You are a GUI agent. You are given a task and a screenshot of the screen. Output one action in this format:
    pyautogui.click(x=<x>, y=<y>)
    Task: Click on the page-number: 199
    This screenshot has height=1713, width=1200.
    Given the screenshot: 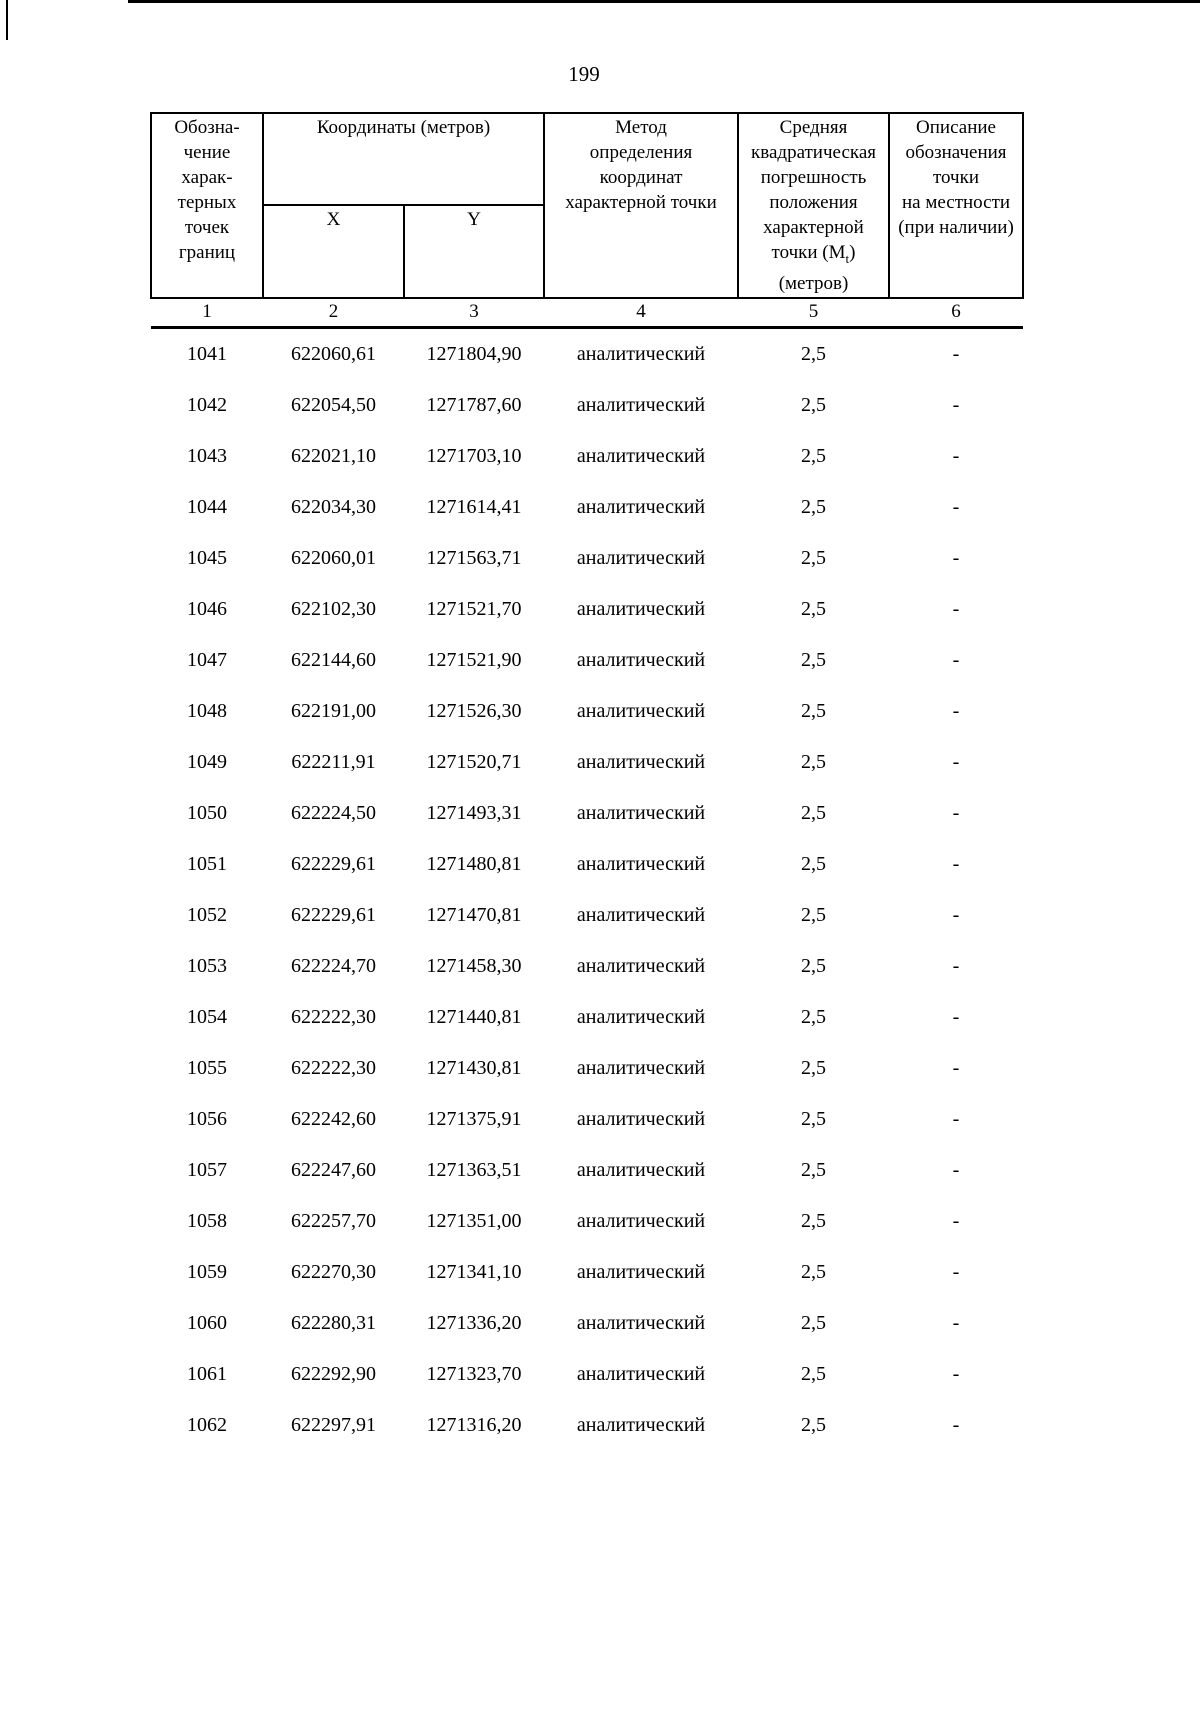 What is the action you would take?
    pyautogui.click(x=584, y=74)
    